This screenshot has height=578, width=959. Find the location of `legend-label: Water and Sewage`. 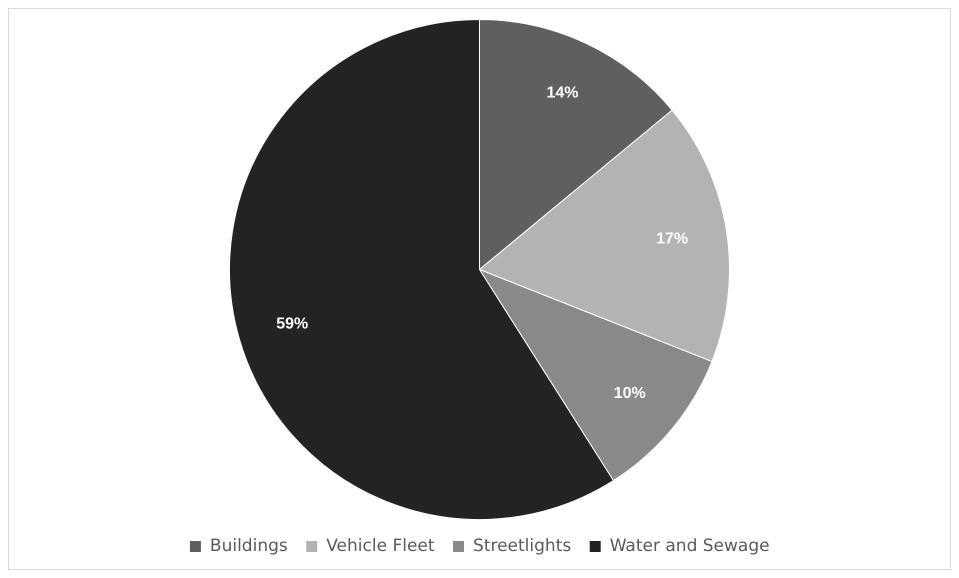

legend-label: Water and Sewage is located at coordinates (690, 546).